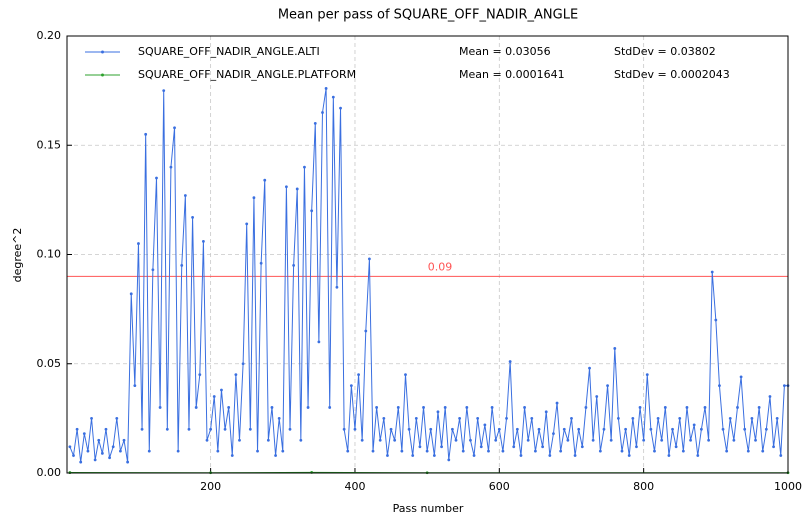  I want to click on y-tick-label: 0.20, so click(49, 35).